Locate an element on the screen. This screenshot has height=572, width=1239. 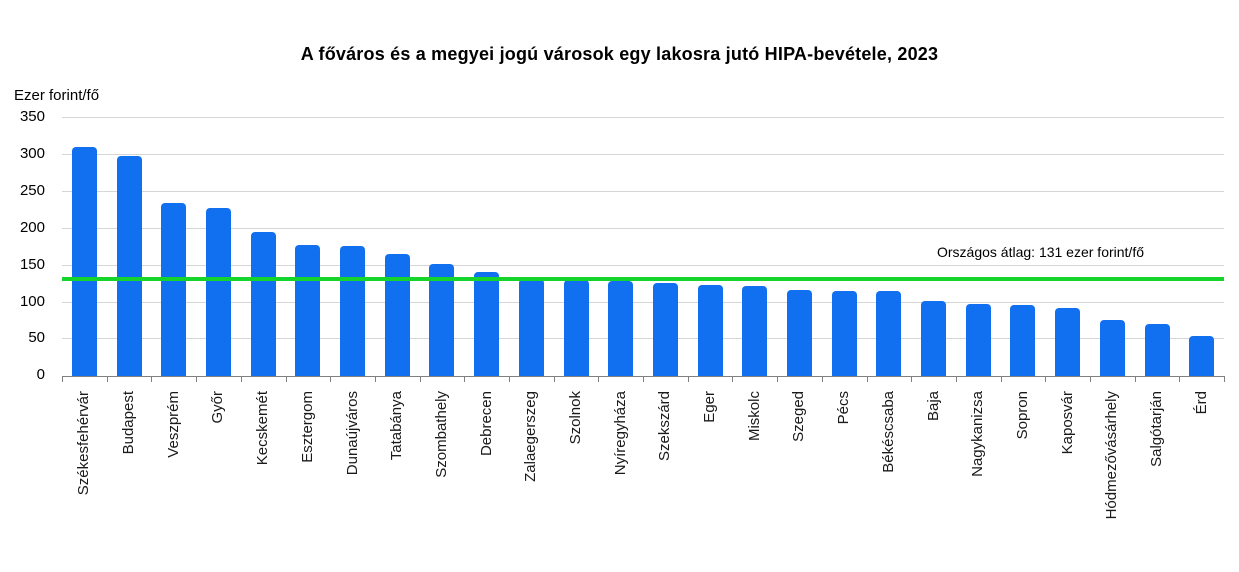
x-axis-label: Baja is located at coordinates (933, 406).